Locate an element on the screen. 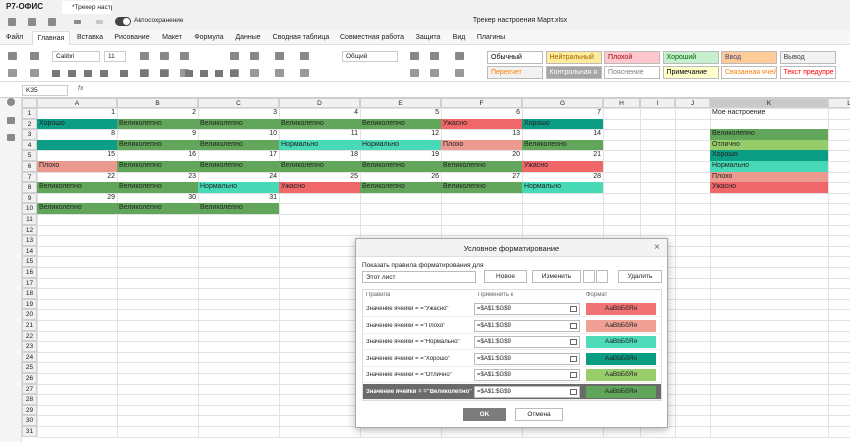  size-box: 11 is located at coordinates (115, 56).